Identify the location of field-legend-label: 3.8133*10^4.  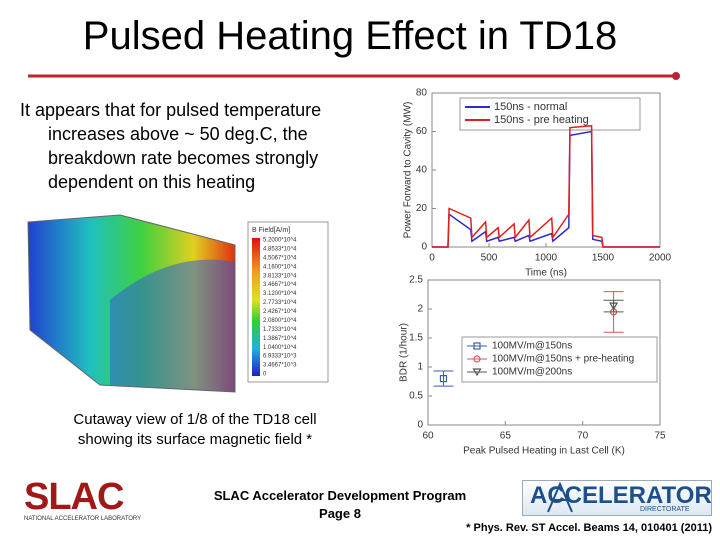
(280, 276).